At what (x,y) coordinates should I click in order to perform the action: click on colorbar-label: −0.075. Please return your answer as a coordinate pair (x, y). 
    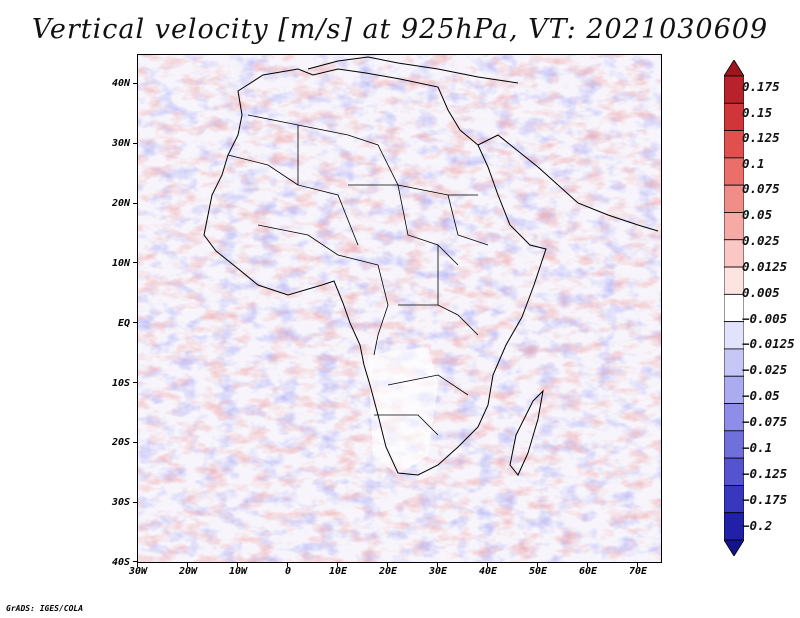
    Looking at the image, I should click on (765, 421).